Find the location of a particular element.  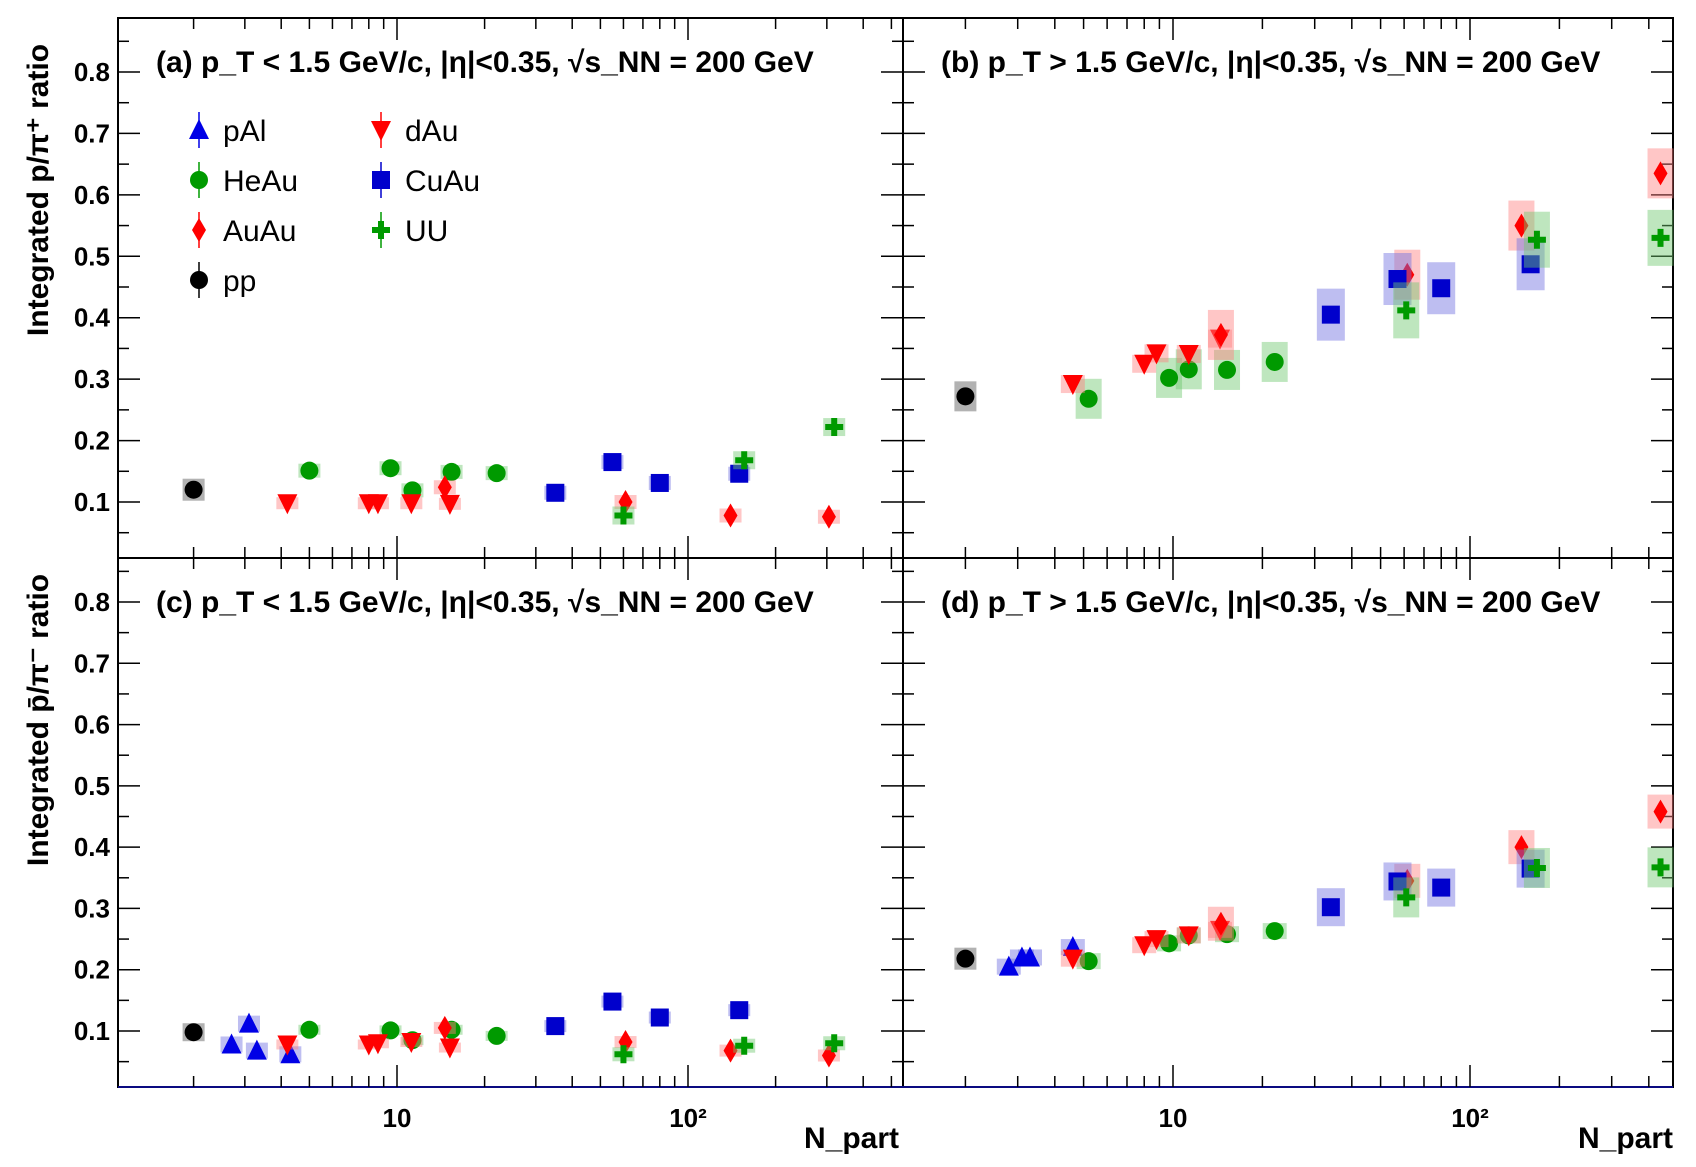

y-axis-title-top: Integrated p/π⁺ ratio is located at coordinates (38, 190).